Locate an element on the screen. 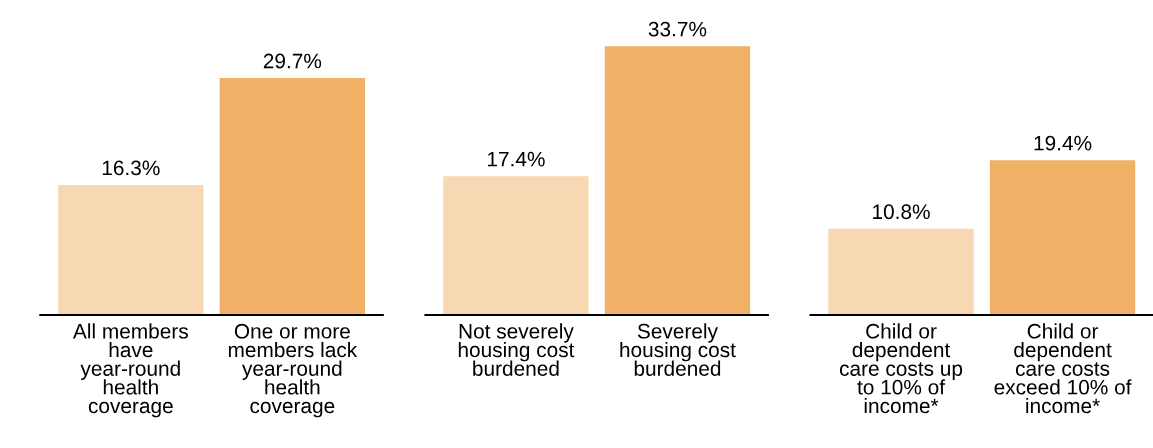 Image resolution: width=1153 pixels, height=448 pixels. data-label: 19.4% is located at coordinates (1063, 143).